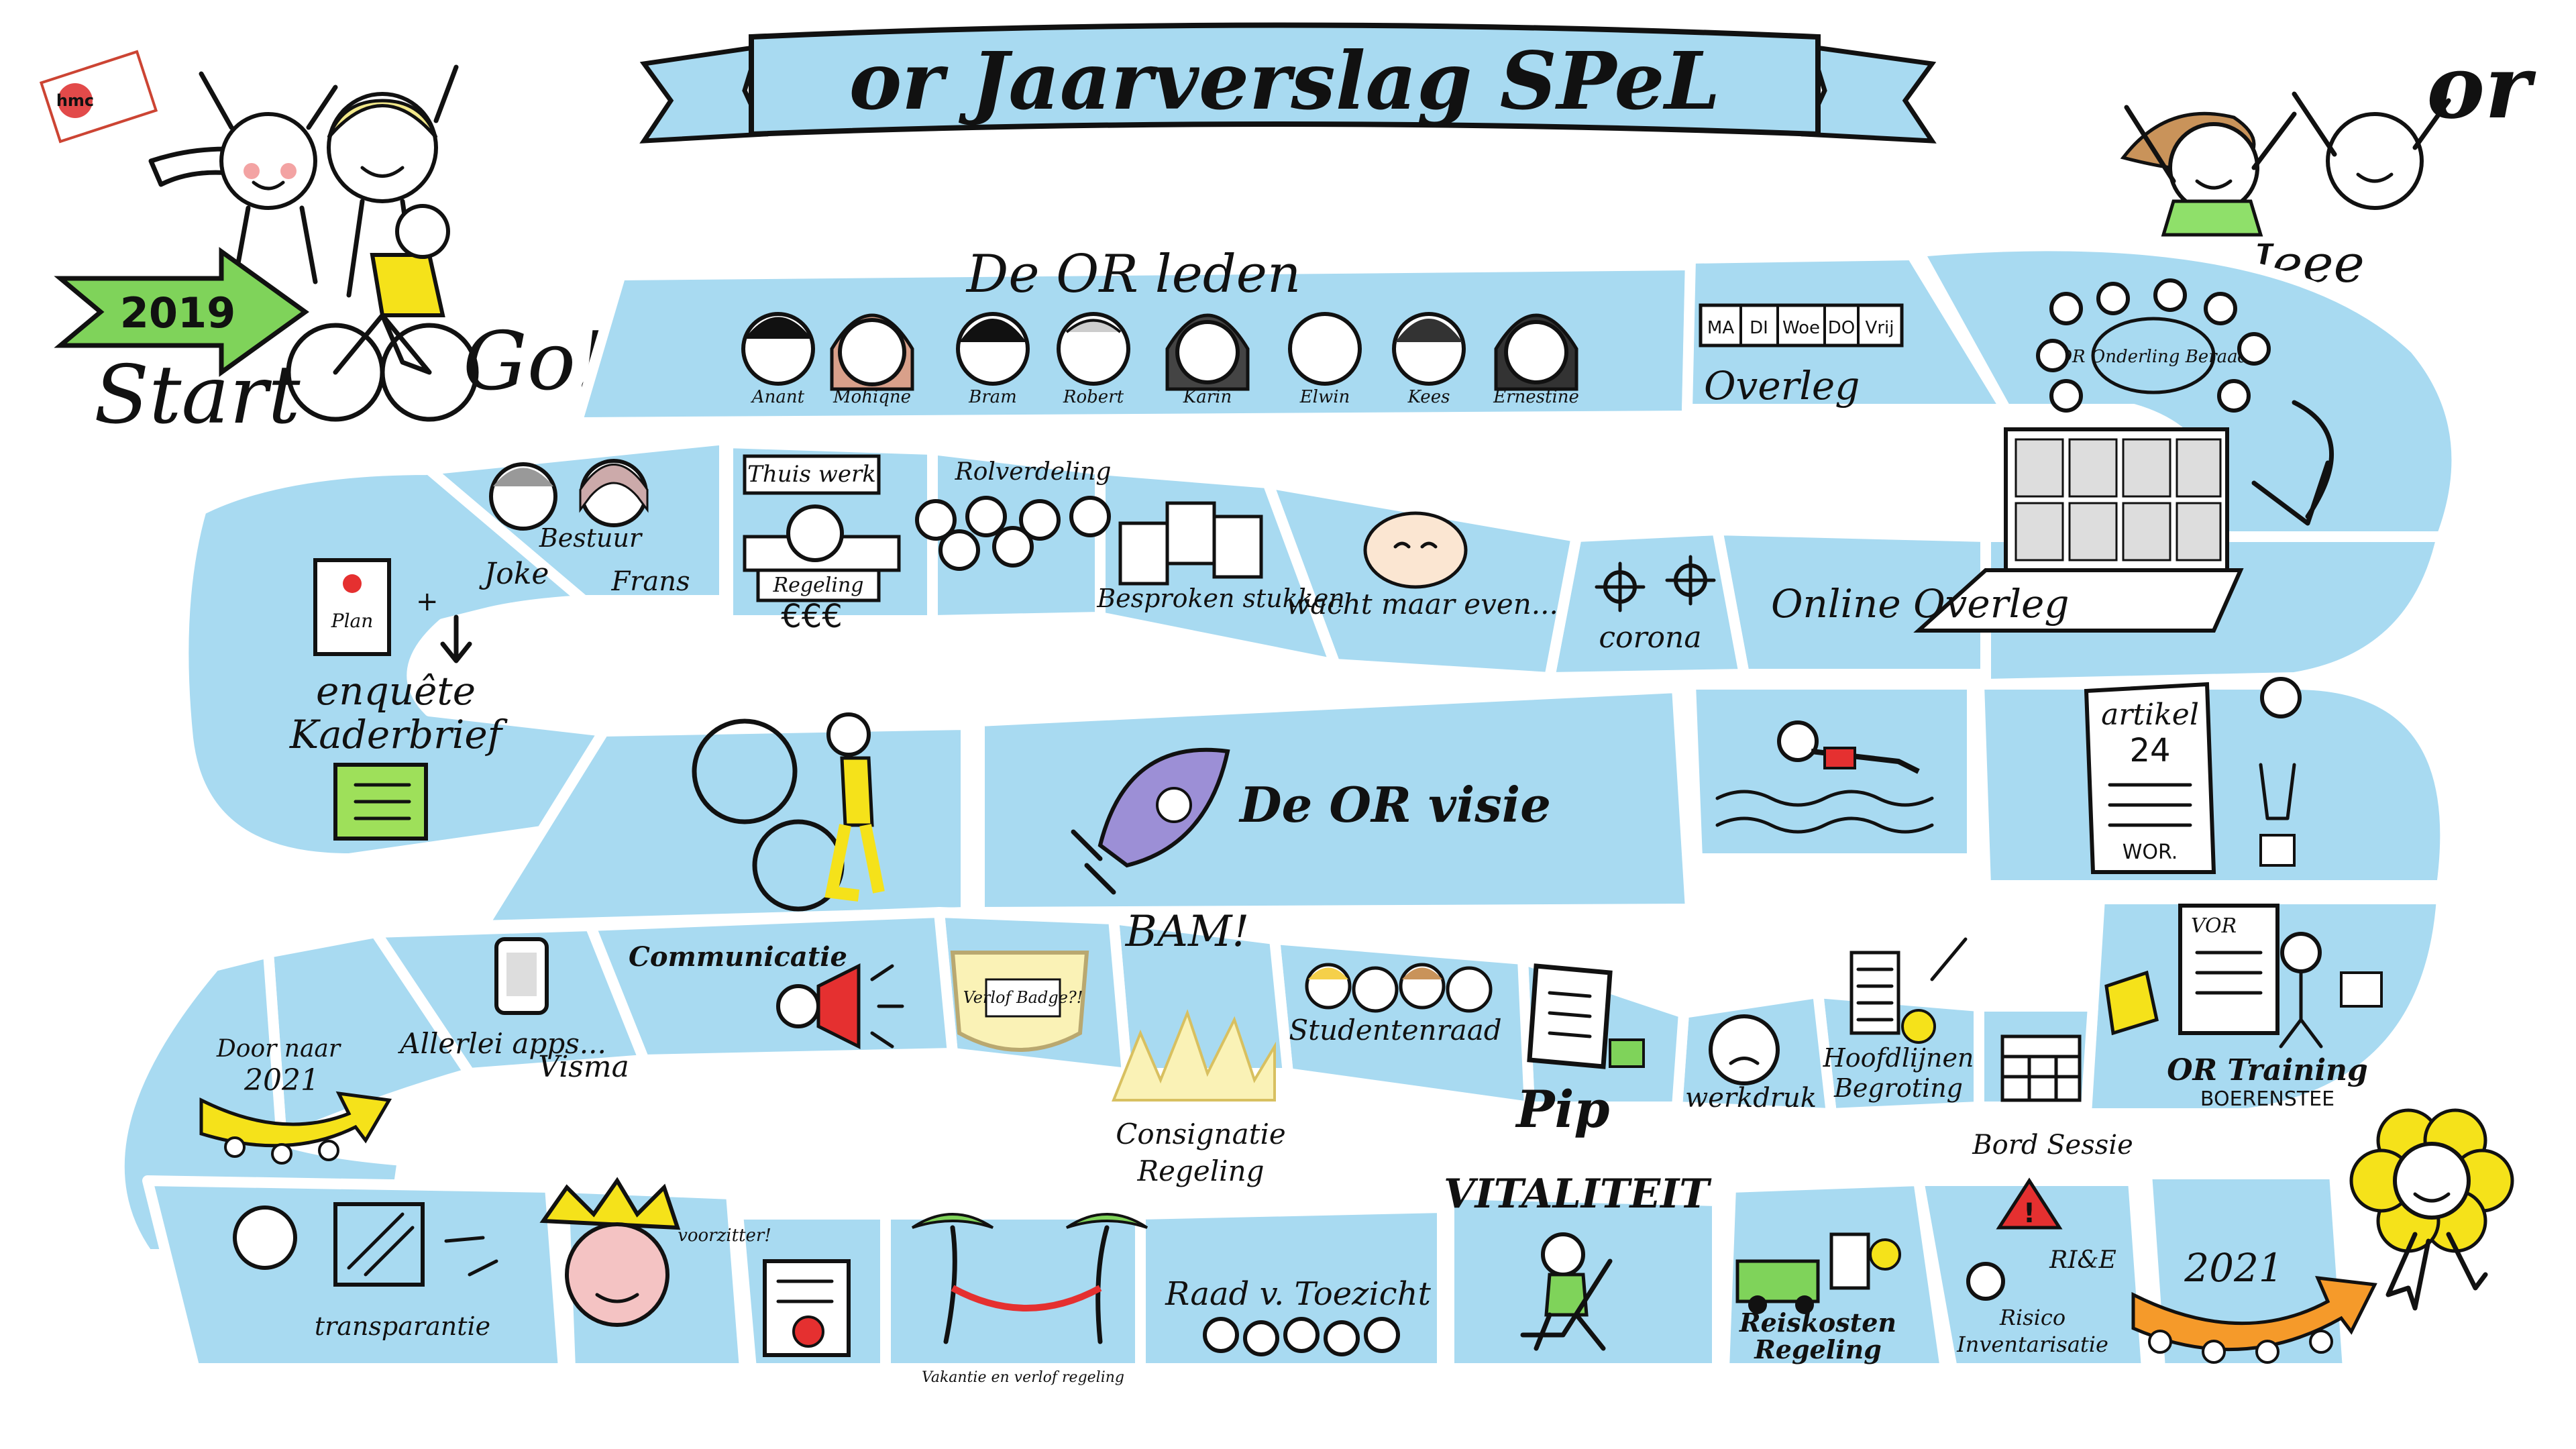 The width and height of the screenshot is (2576, 1449). Describe the element at coordinates (1201, 1134) in the screenshot. I see `consignatie-label-1: Consignatie` at that location.